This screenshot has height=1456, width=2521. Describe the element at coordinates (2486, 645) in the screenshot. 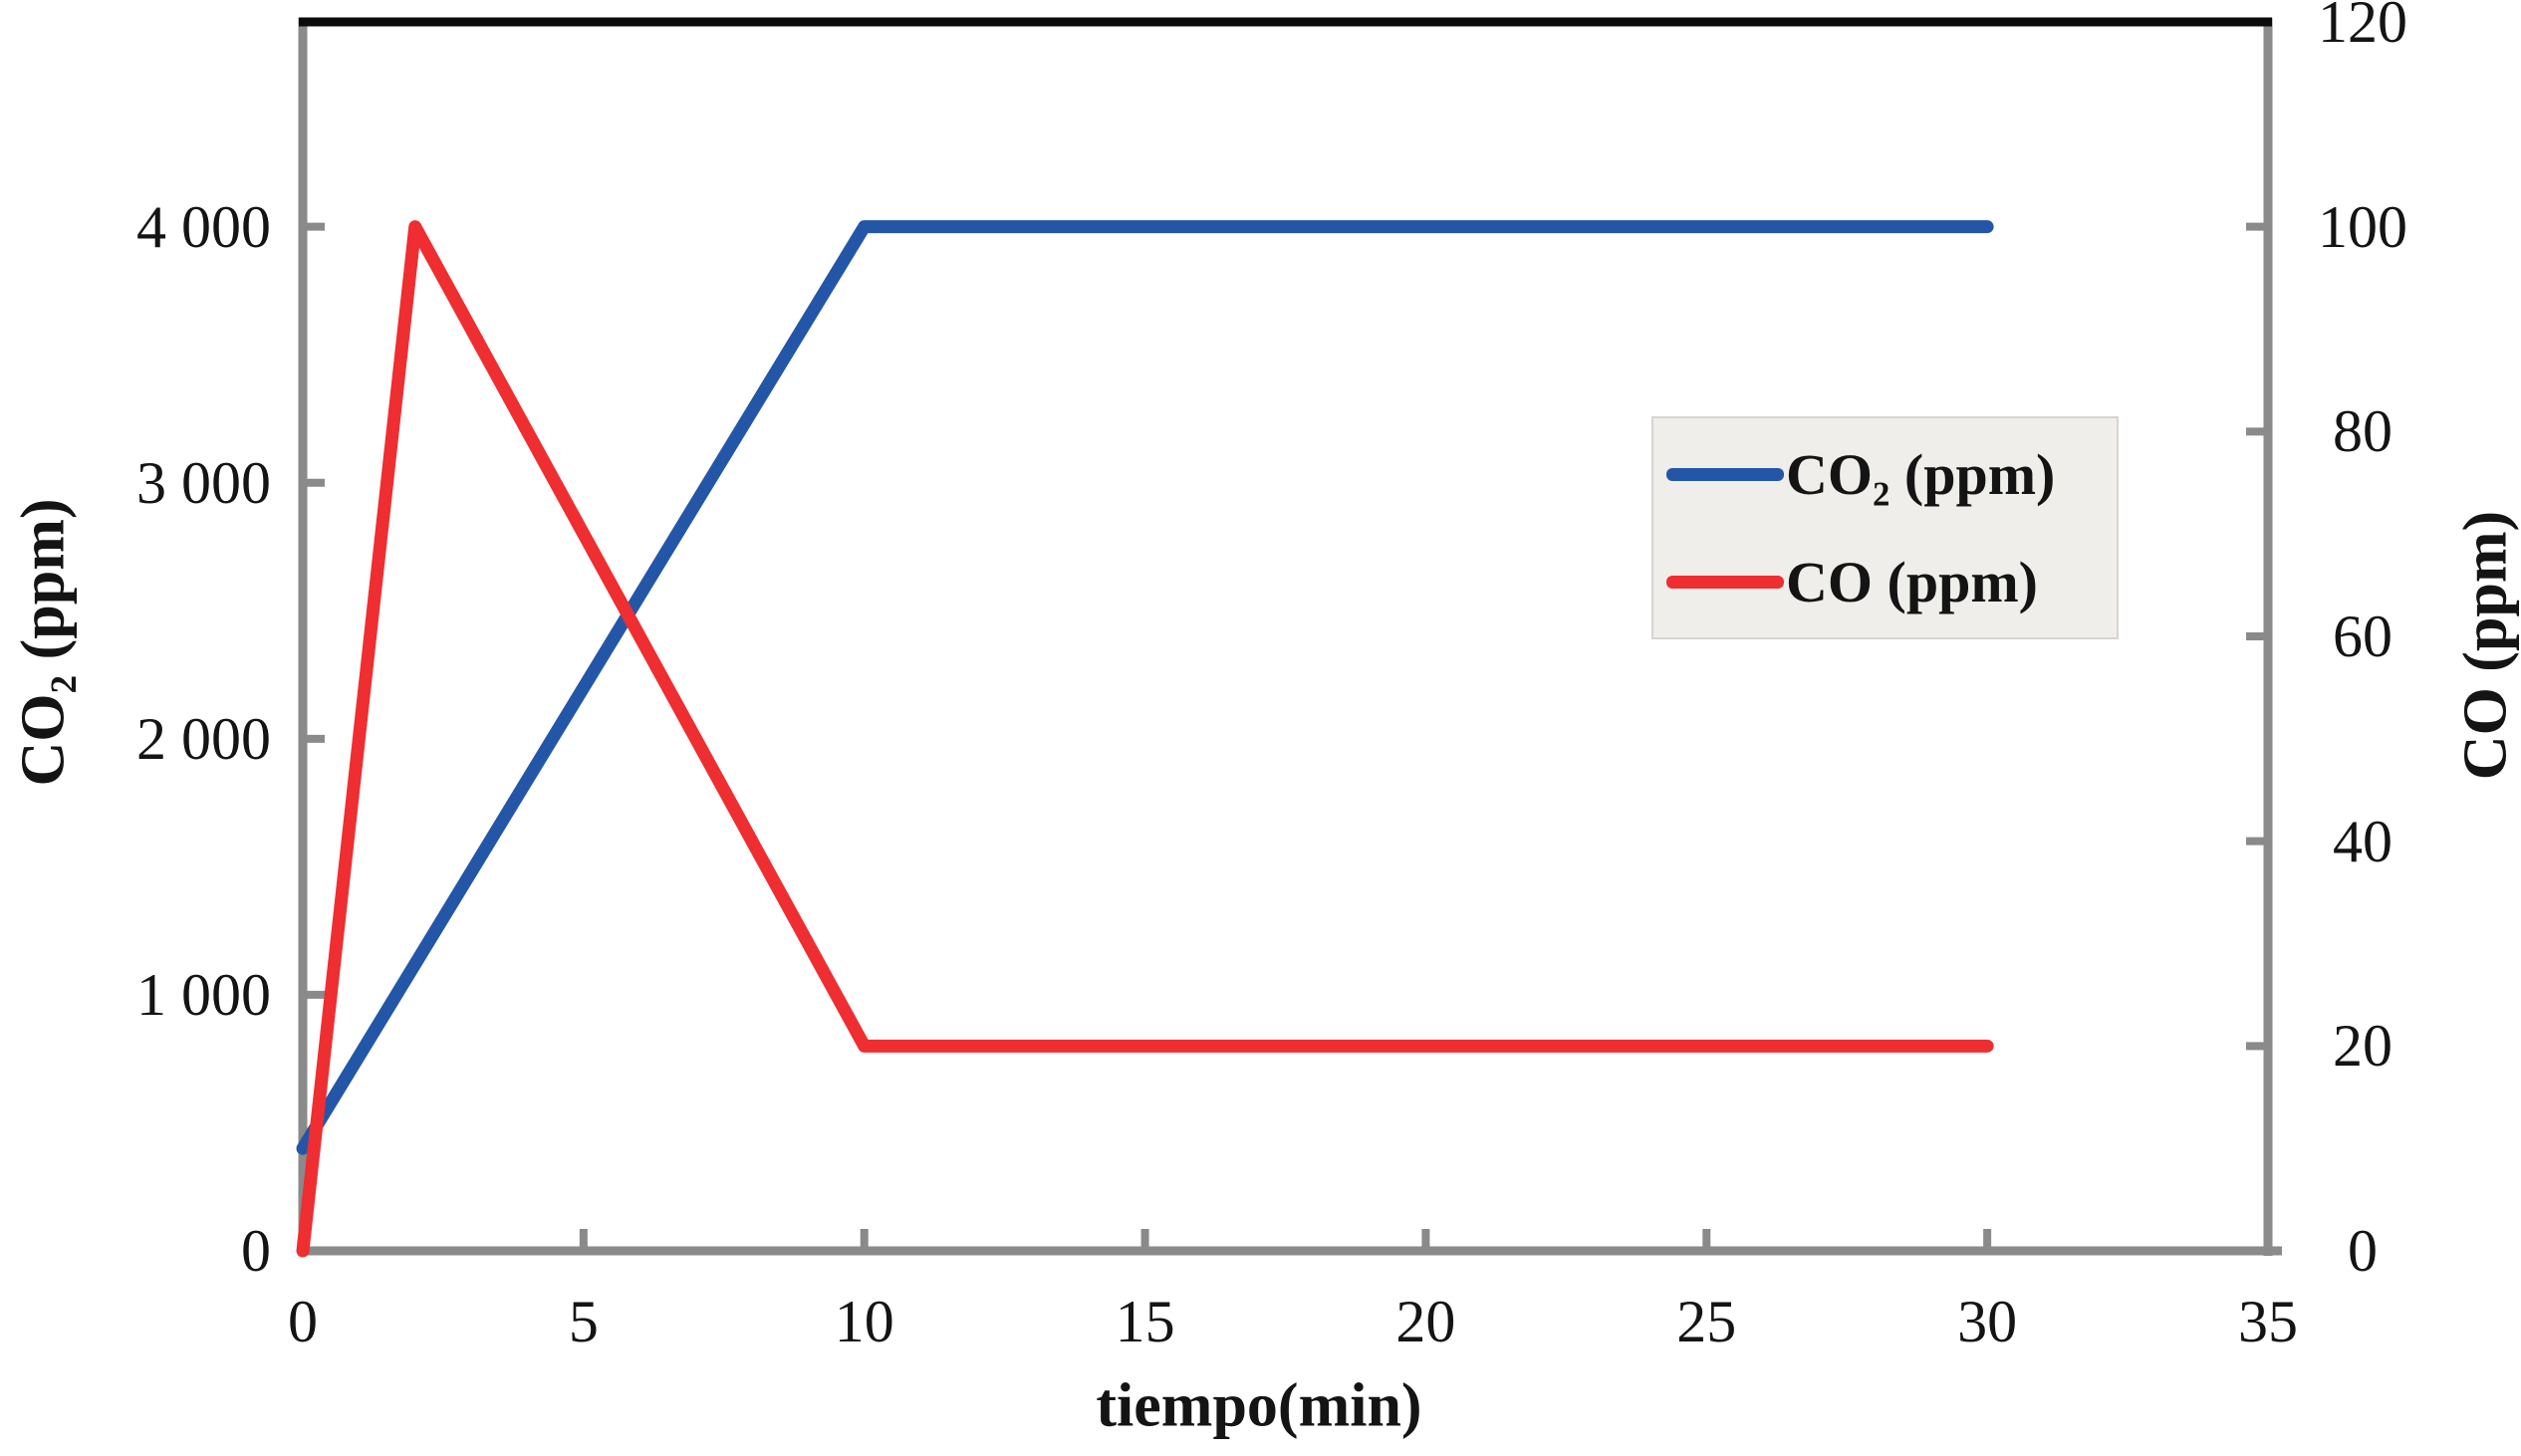

I see `right-y-axis-title: CO (ppm)` at that location.